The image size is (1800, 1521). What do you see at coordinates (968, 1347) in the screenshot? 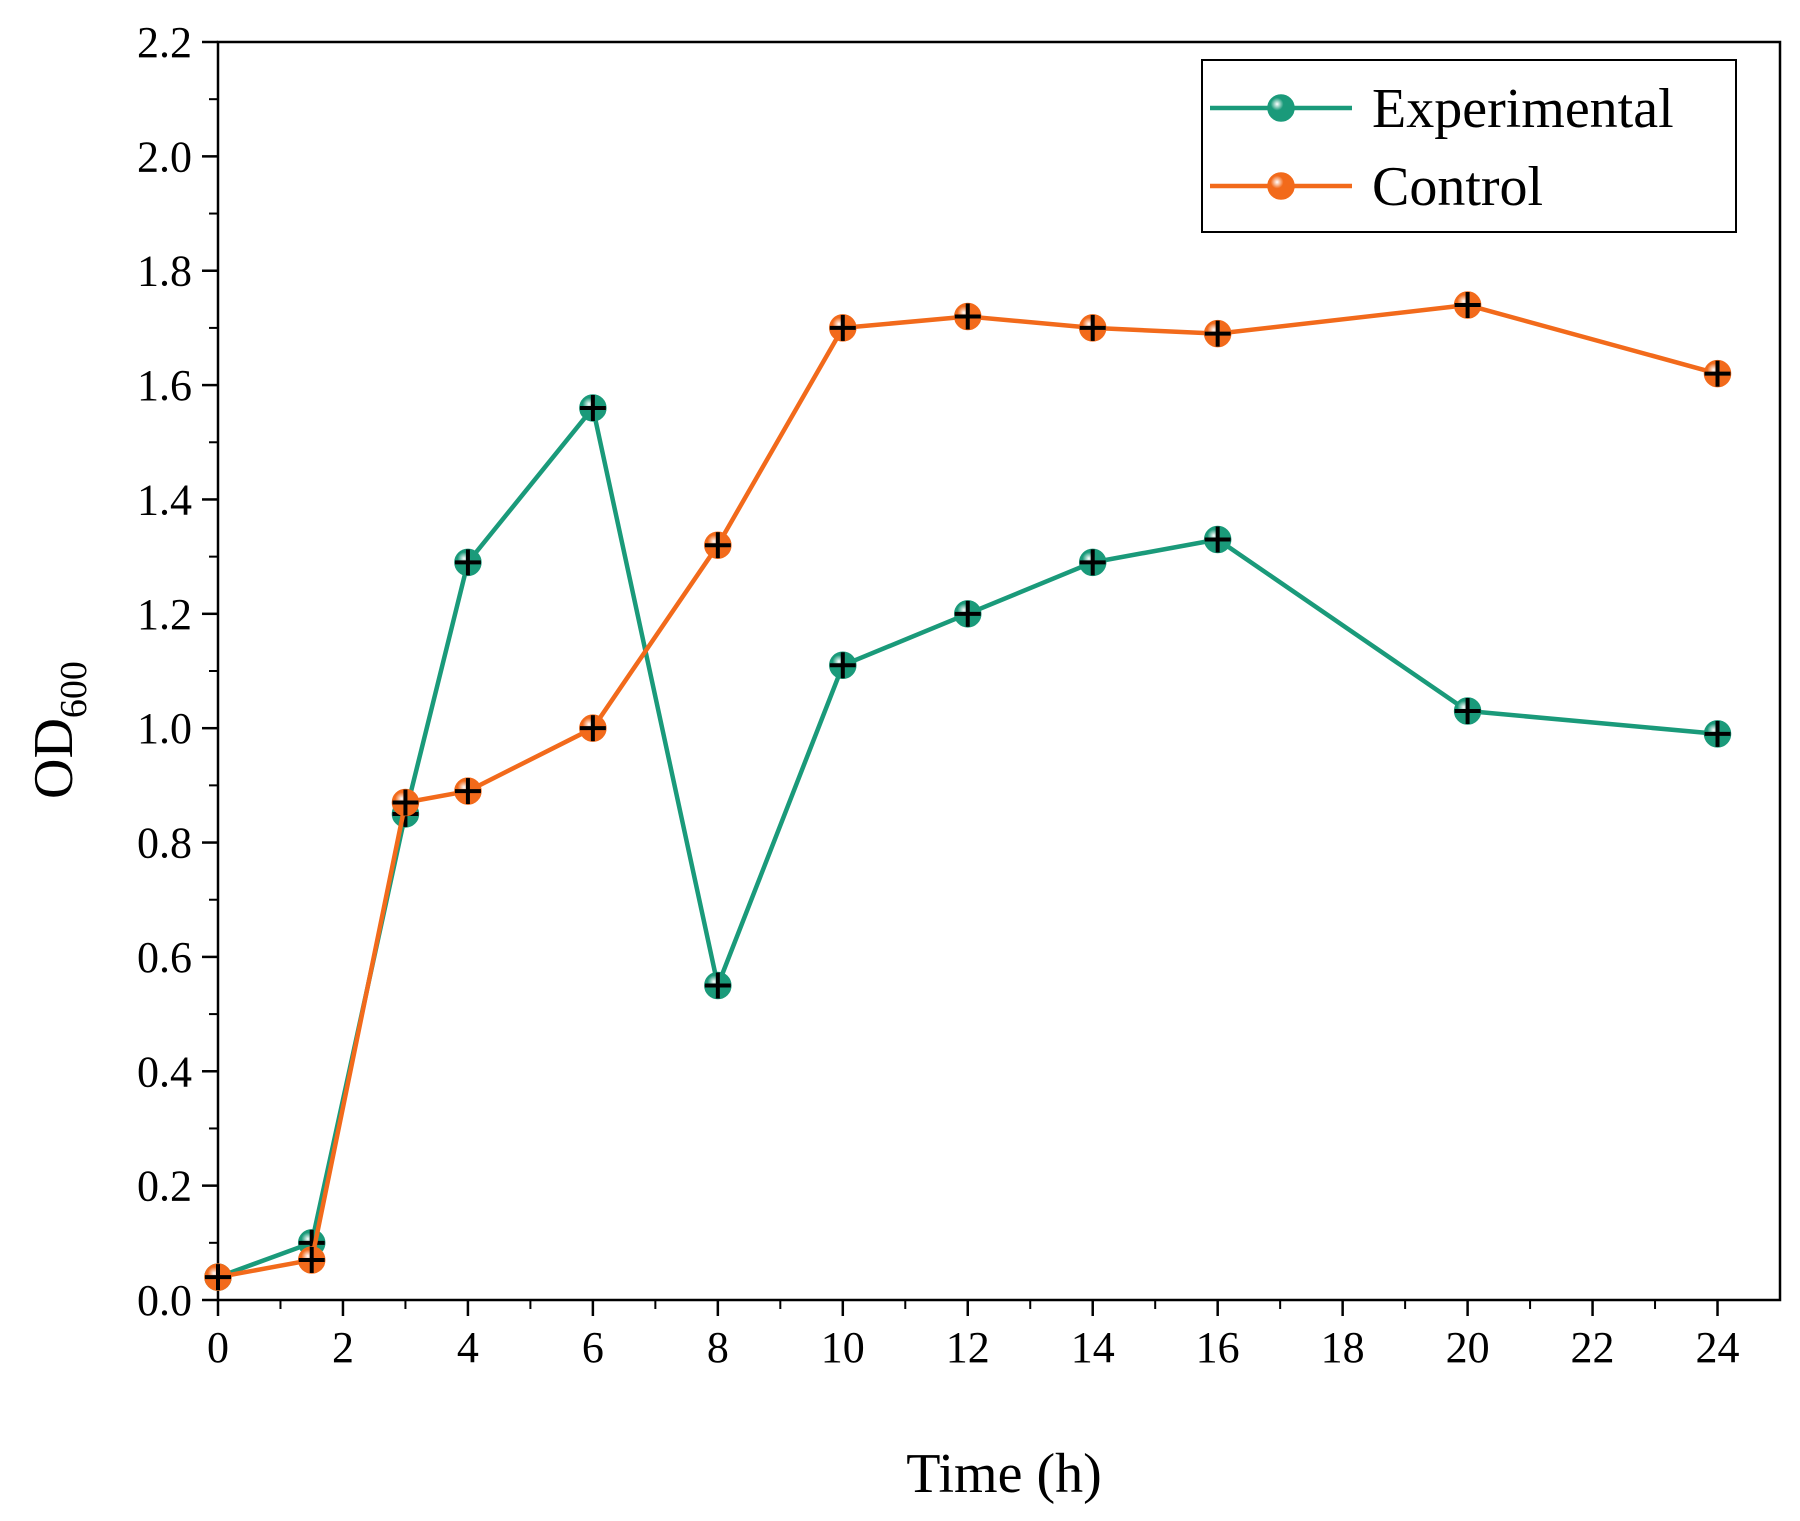
I see `x-tick-label: 12` at bounding box center [968, 1347].